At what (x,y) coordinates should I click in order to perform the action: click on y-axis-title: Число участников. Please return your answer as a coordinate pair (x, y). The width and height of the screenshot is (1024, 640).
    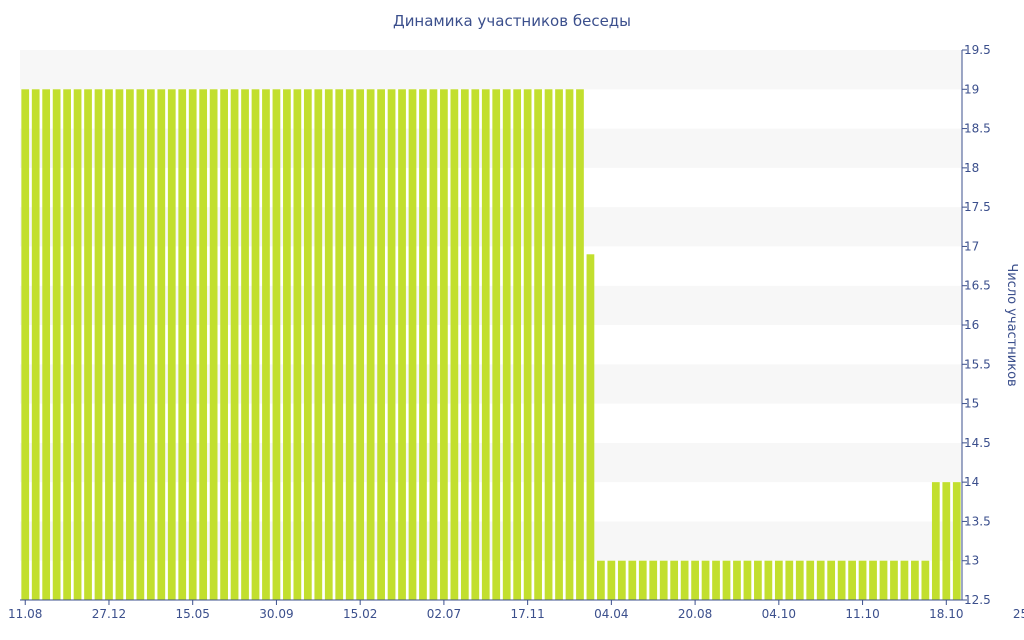
    Looking at the image, I should click on (1011, 324).